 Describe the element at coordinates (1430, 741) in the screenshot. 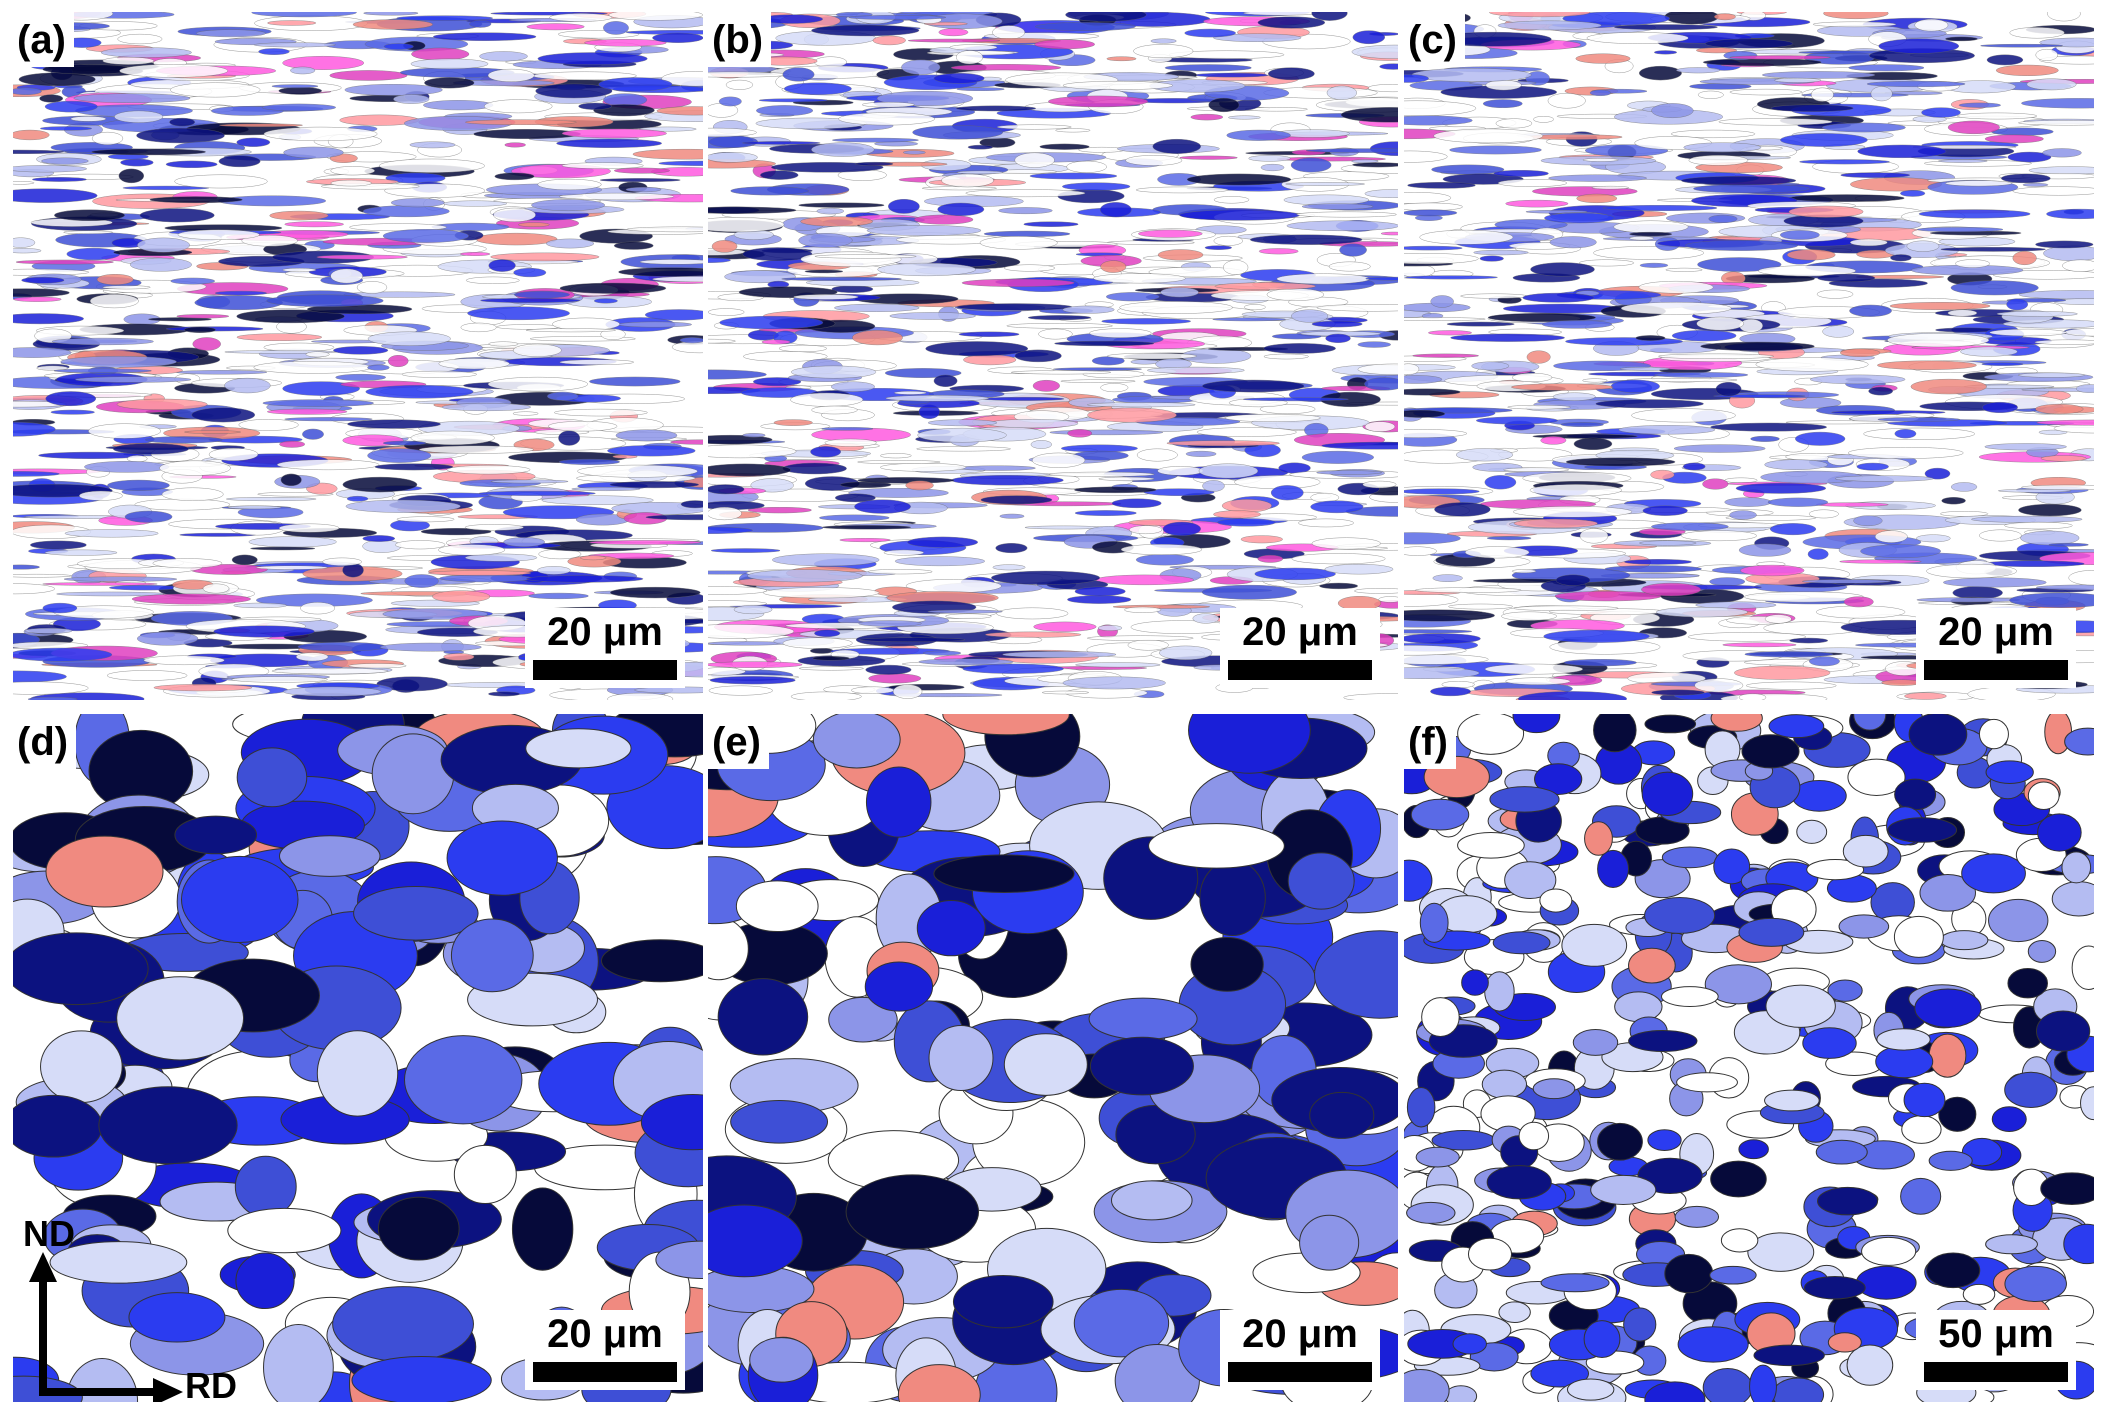

I see `panel-label: (f)` at that location.